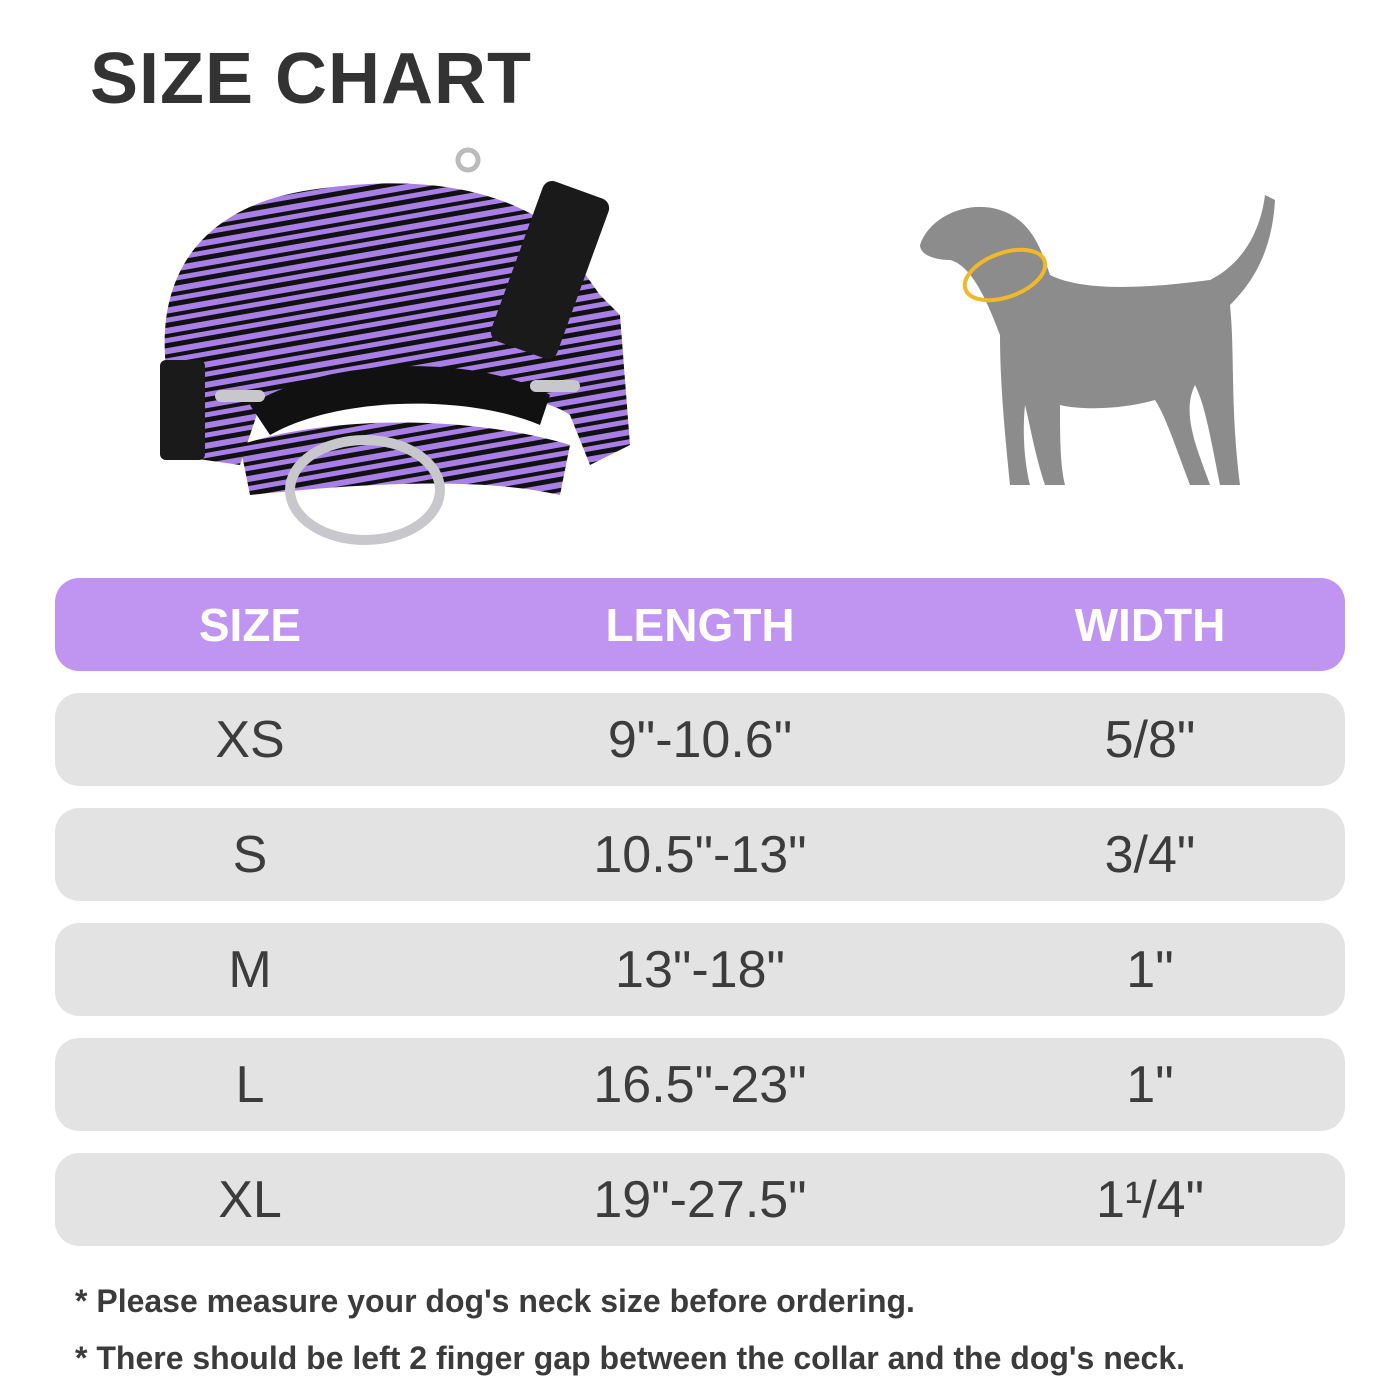 The width and height of the screenshot is (1400, 1400). What do you see at coordinates (250, 1199) in the screenshot?
I see `cell-size: XL` at bounding box center [250, 1199].